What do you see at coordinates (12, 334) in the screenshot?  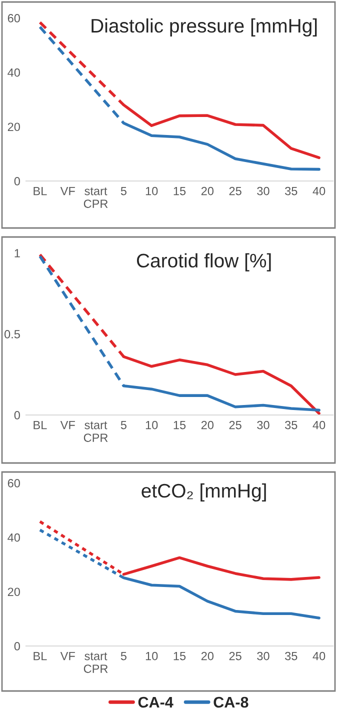 I see `y-tick-label: 0.5` at bounding box center [12, 334].